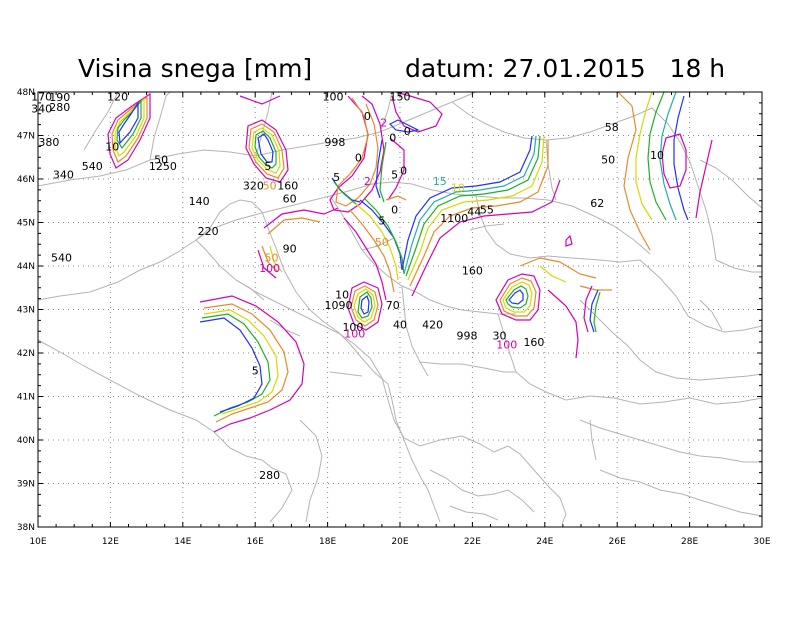 The height and width of the screenshot is (618, 800). What do you see at coordinates (761, 542) in the screenshot?
I see `x-tick-label: 30E` at bounding box center [761, 542].